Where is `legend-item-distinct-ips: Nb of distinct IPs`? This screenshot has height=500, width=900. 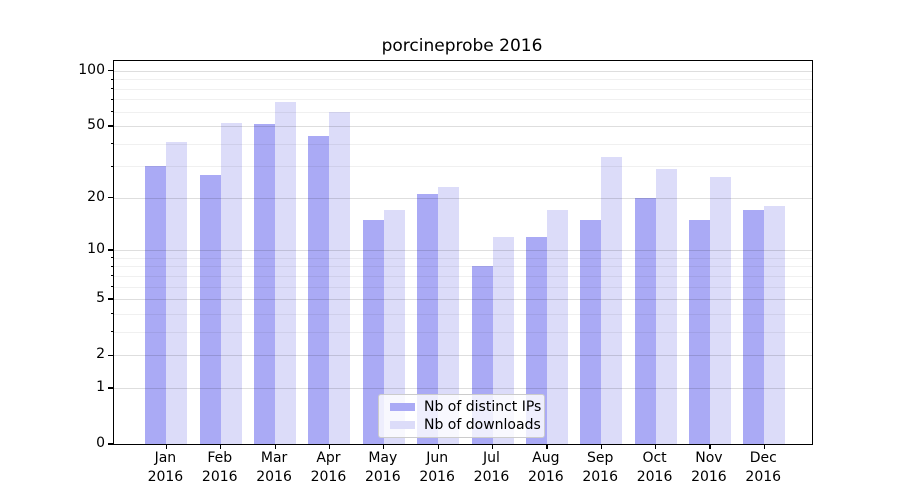
legend-item-distinct-ips: Nb of distinct IPs is located at coordinates (461, 407).